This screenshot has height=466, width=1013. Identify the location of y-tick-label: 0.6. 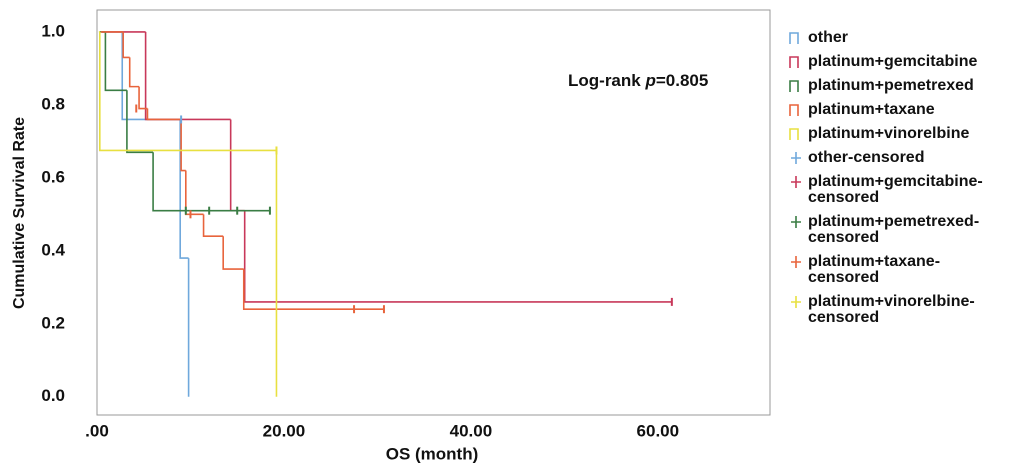
(53, 176).